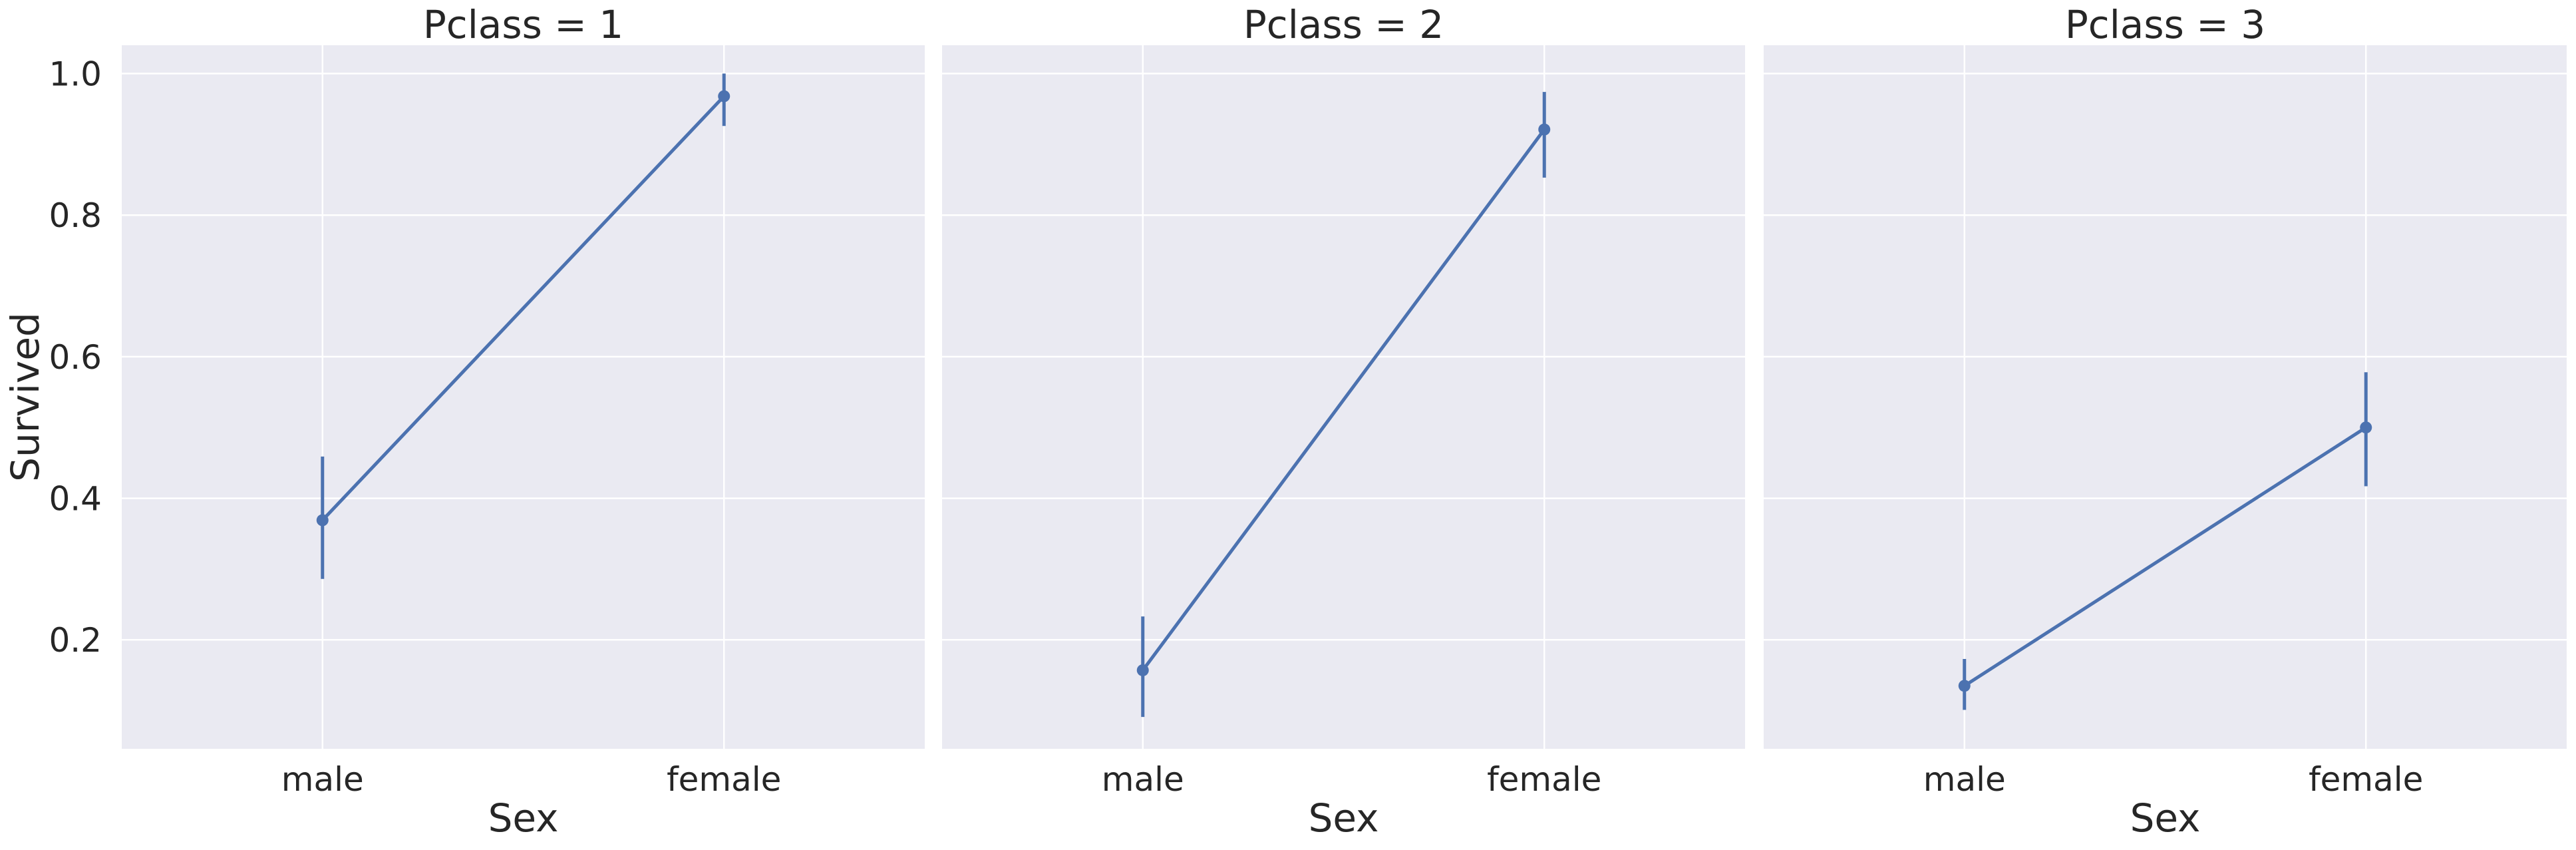  What do you see at coordinates (25, 397) in the screenshot?
I see `y-axis-label: Survived` at bounding box center [25, 397].